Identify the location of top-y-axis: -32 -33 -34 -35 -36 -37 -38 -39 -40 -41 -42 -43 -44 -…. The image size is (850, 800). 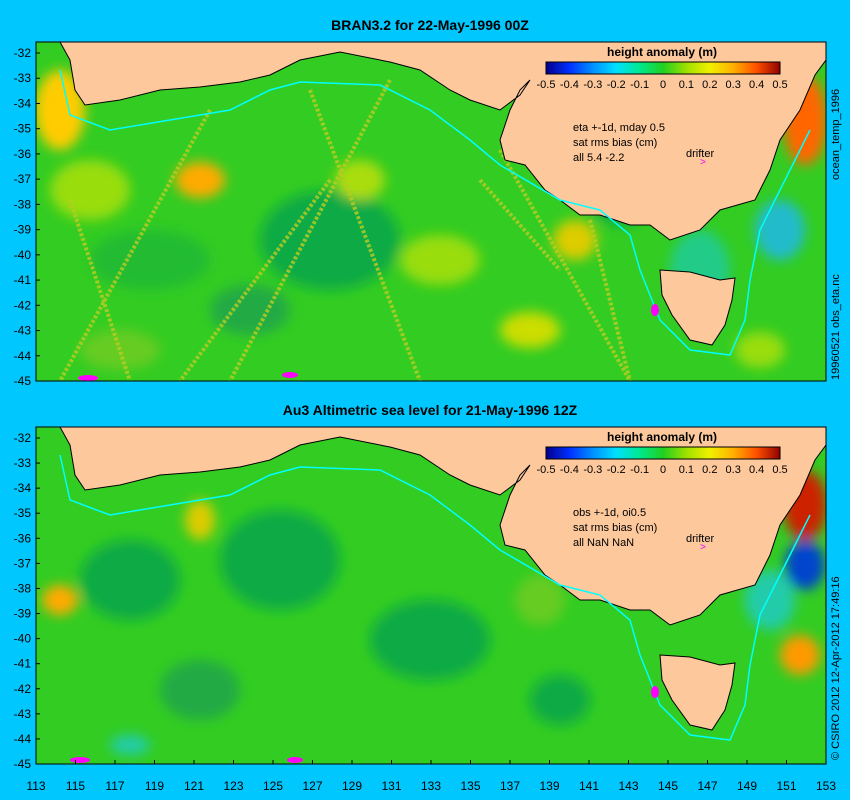
(27, 217).